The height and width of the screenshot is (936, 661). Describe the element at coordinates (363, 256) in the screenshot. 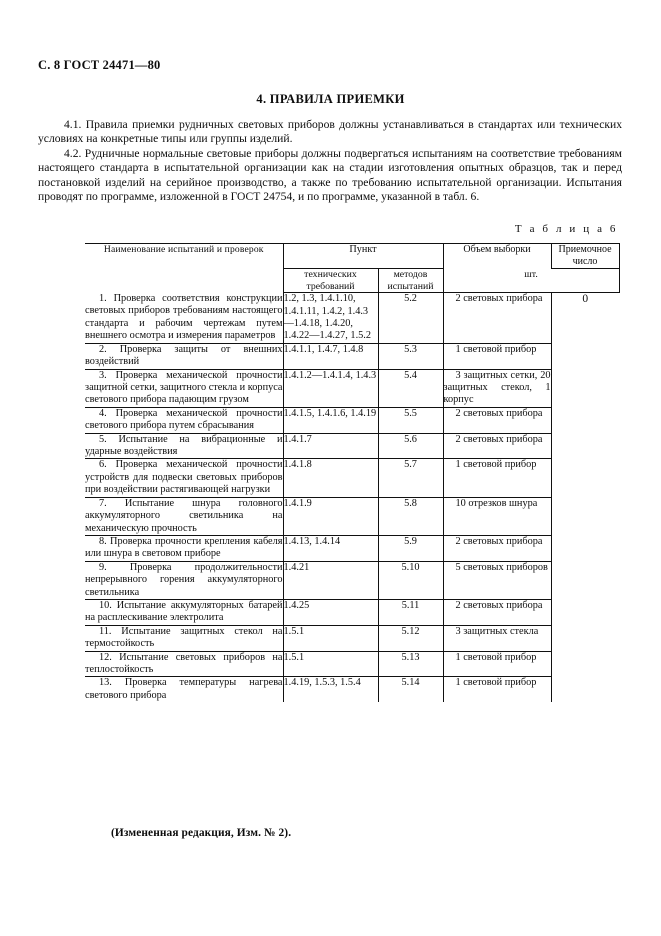

I see `column-header-punkt: Пункт` at that location.